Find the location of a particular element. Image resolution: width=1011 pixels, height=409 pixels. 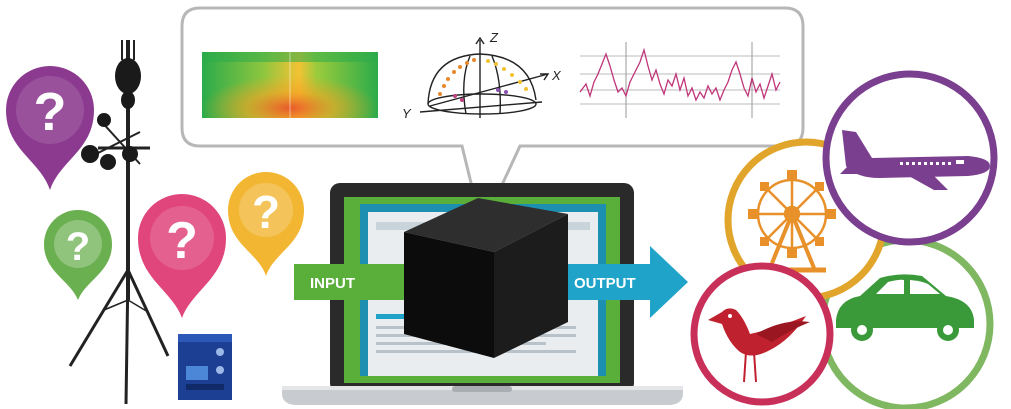

question-pin-yellow: ? is located at coordinates (266, 224).